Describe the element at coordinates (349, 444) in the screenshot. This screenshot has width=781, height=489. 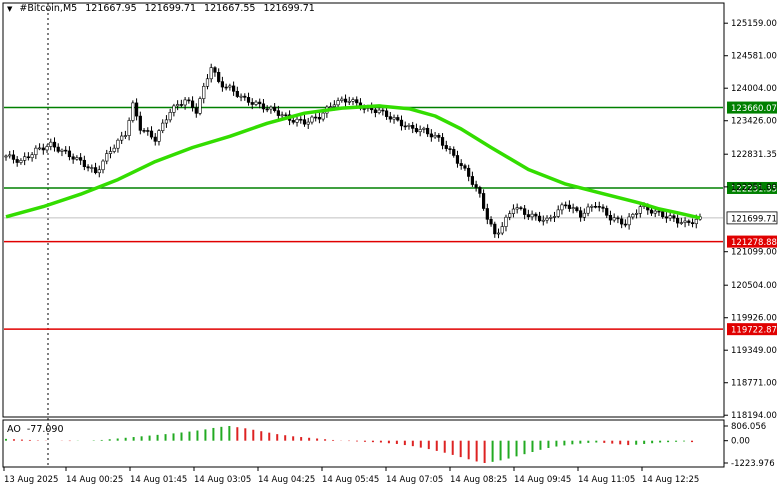
I see `ao-histogram` at that location.